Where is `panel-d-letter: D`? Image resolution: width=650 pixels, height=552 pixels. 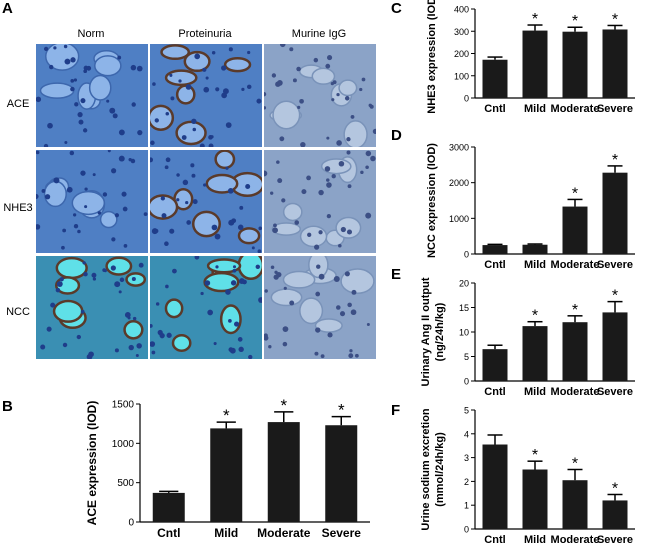 panel-d-letter: D is located at coordinates (396, 135).